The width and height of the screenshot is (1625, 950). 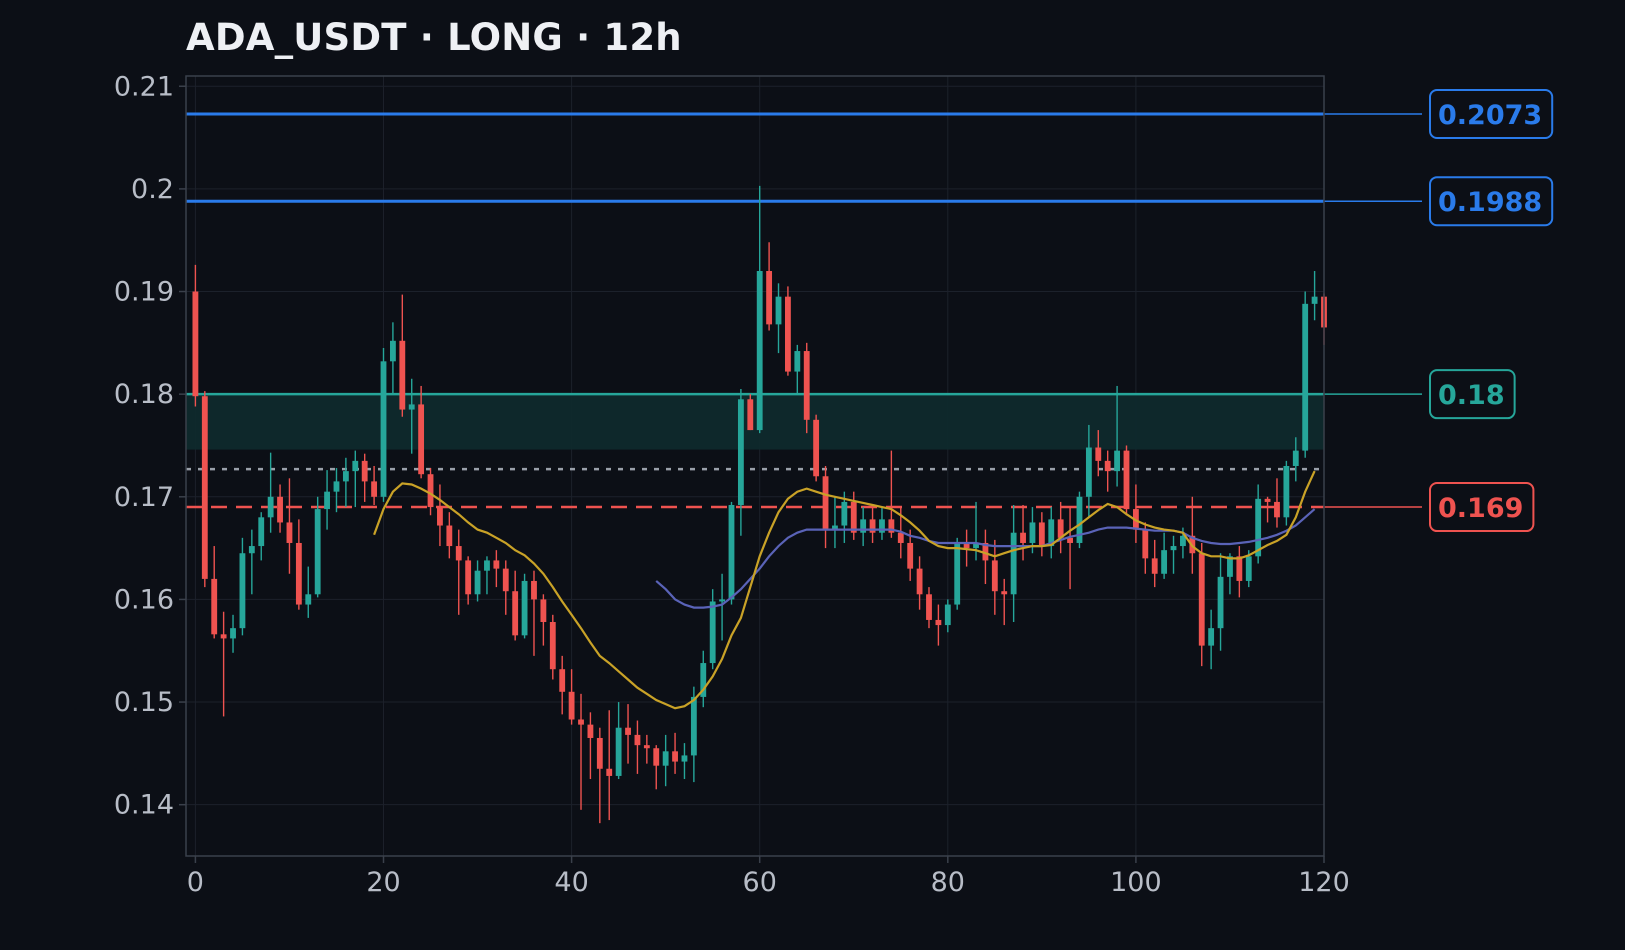 I want to click on level-label-stop: 0.169, so click(x=1480, y=508).